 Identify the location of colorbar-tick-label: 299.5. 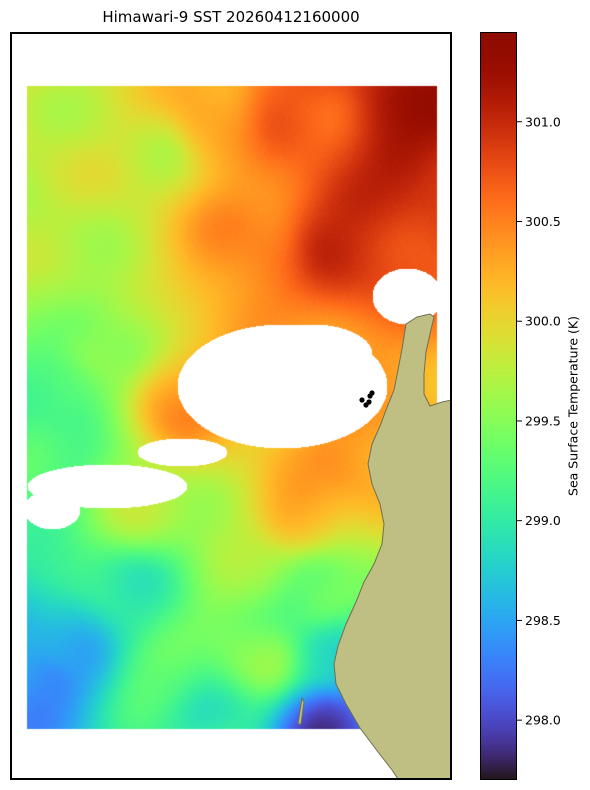
(543, 420).